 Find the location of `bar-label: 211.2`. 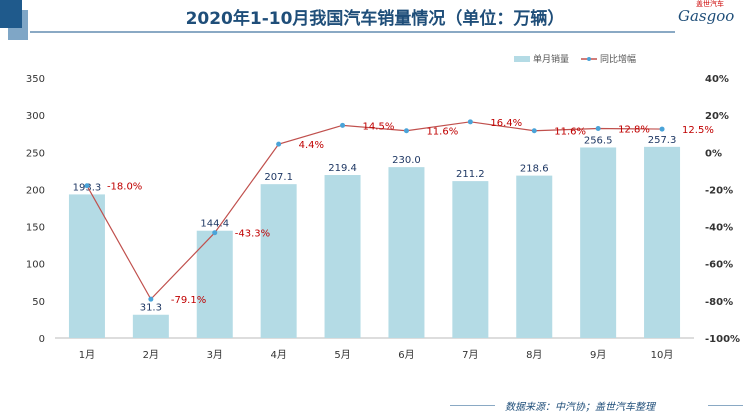

bar-label: 211.2 is located at coordinates (470, 174).